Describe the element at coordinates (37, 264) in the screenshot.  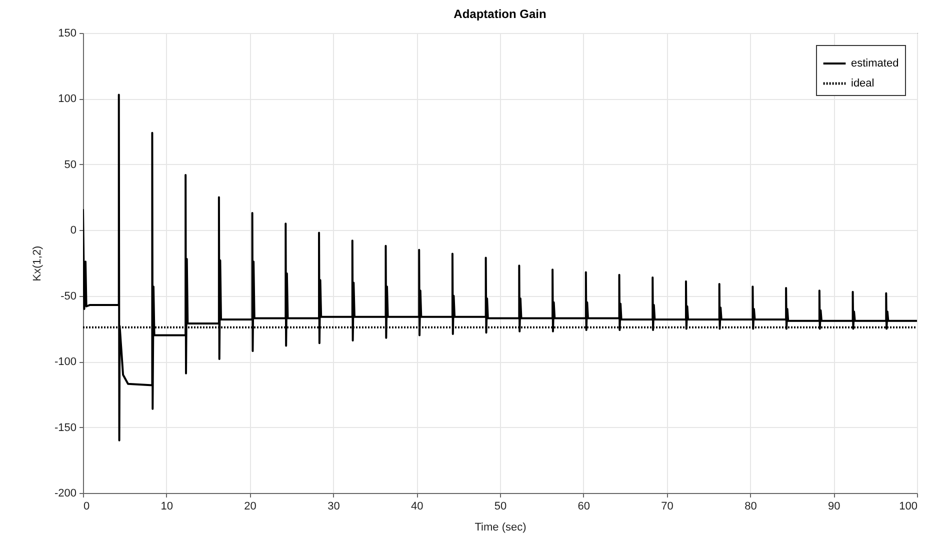
I see `y-axis-title: Kx(1,2)` at that location.